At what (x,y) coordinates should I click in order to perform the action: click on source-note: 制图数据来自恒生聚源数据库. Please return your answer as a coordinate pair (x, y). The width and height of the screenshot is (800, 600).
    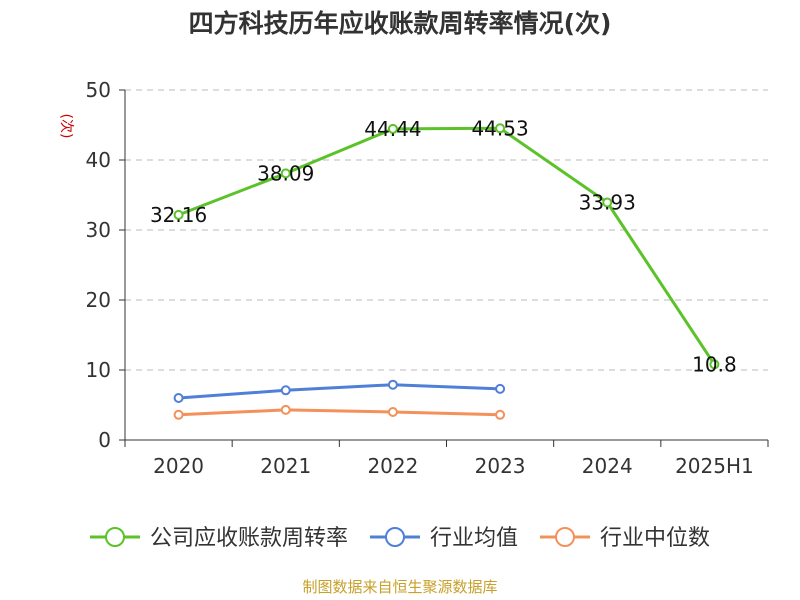
    Looking at the image, I should click on (399, 587).